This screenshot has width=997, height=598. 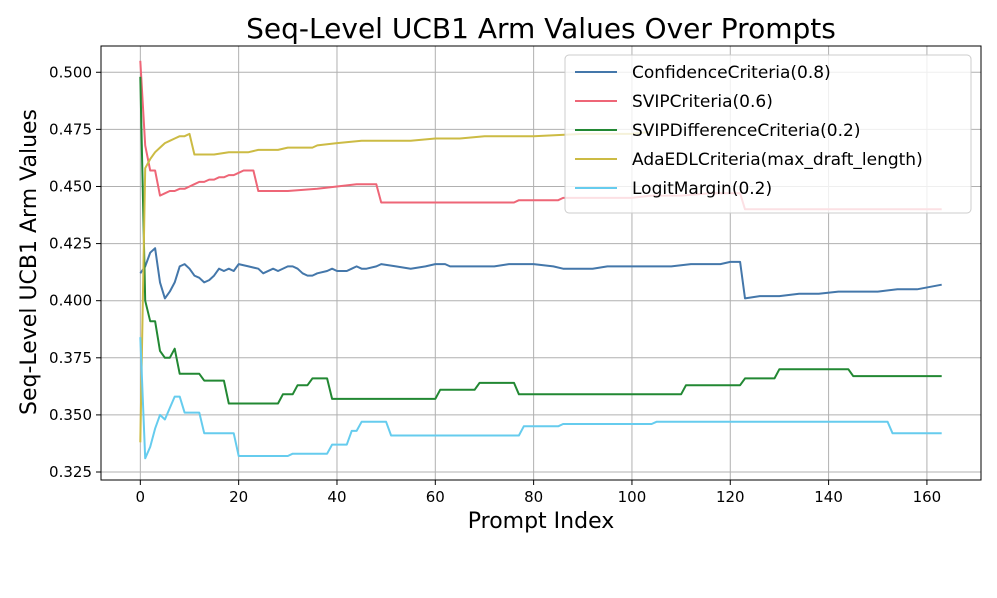 I want to click on x-tick-label: 0, so click(x=141, y=497).